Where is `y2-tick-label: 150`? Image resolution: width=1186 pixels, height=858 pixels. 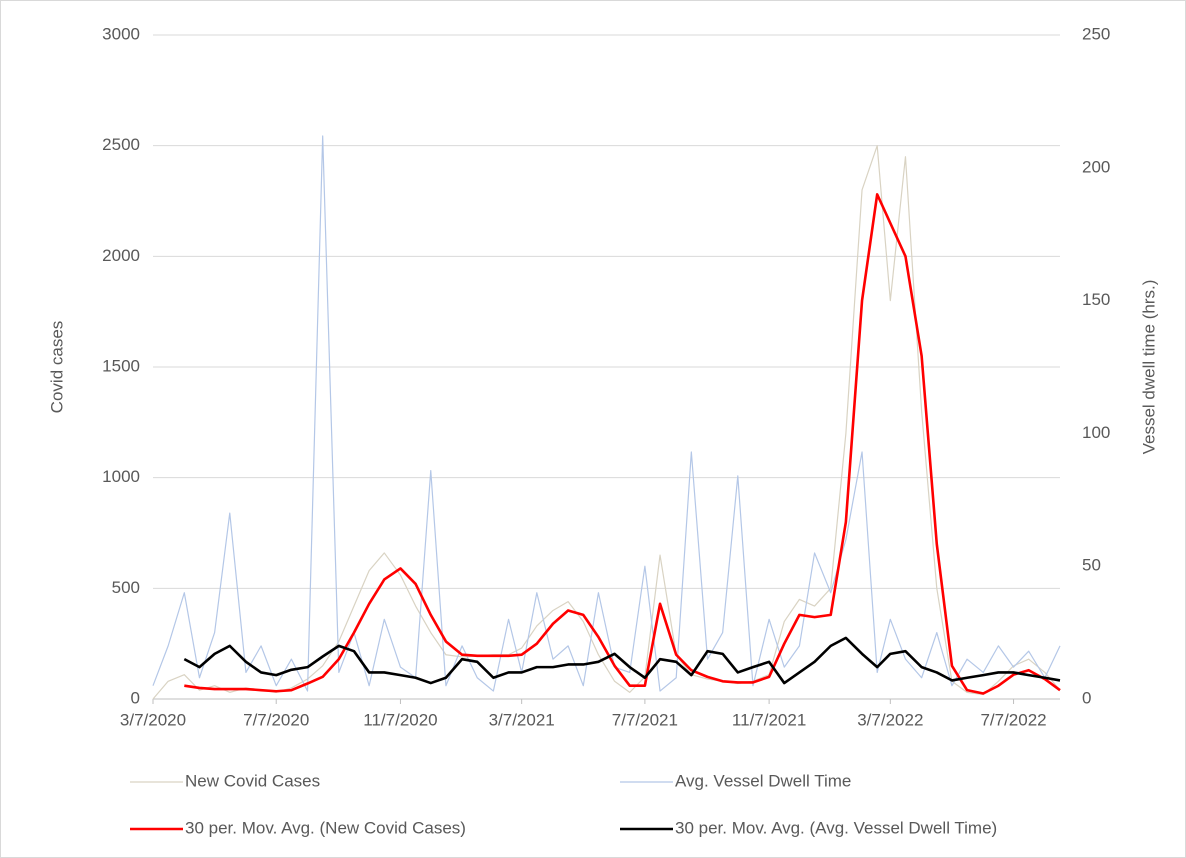 y2-tick-label: 150 is located at coordinates (1096, 299).